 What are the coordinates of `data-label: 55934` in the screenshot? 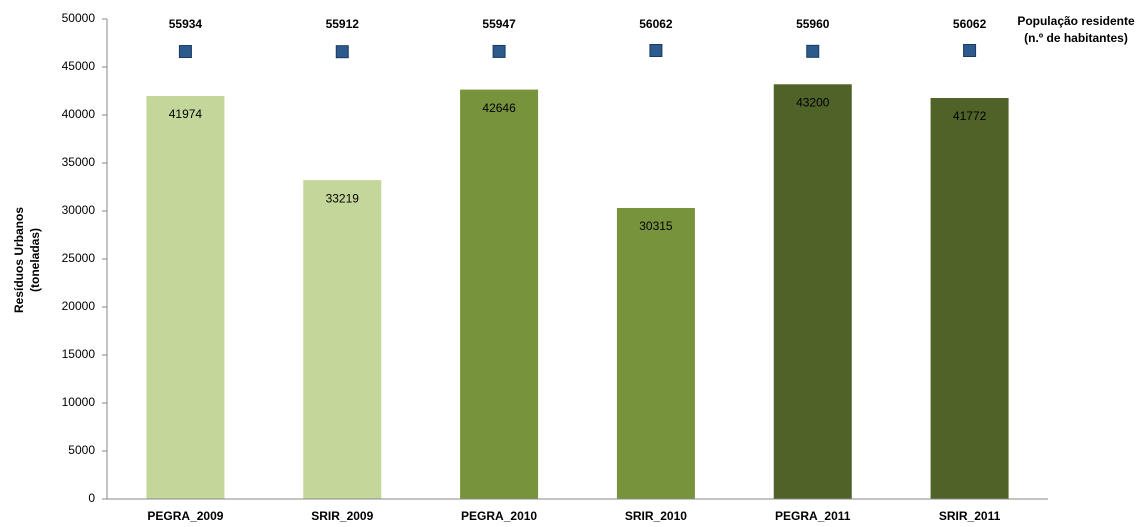 It's located at (186, 24).